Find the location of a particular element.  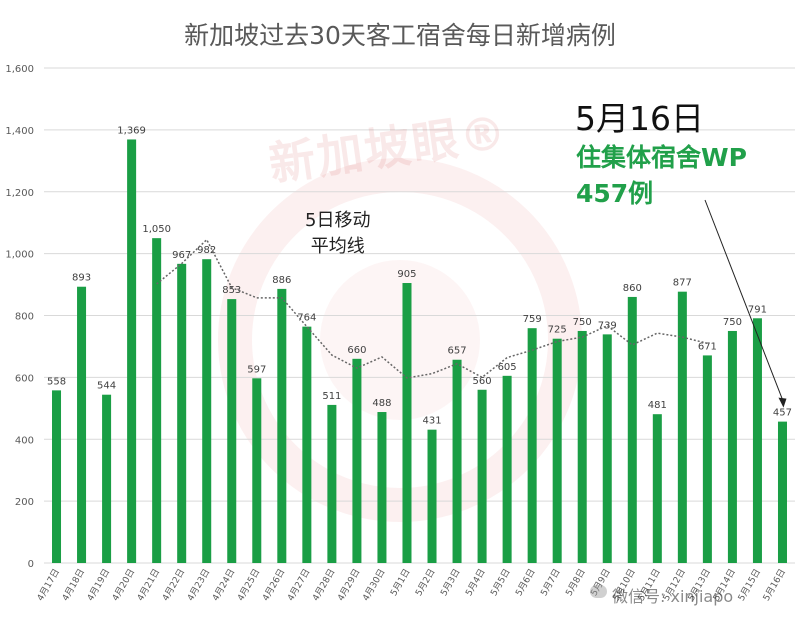

x-tick-label: 4月25日 is located at coordinates (248, 585).